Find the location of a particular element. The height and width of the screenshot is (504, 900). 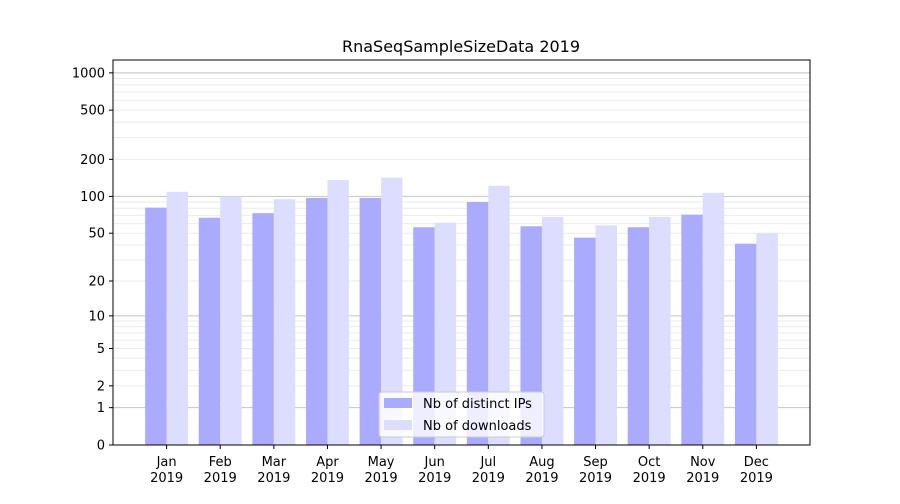

y-tick-label: 1 is located at coordinates (101, 408).